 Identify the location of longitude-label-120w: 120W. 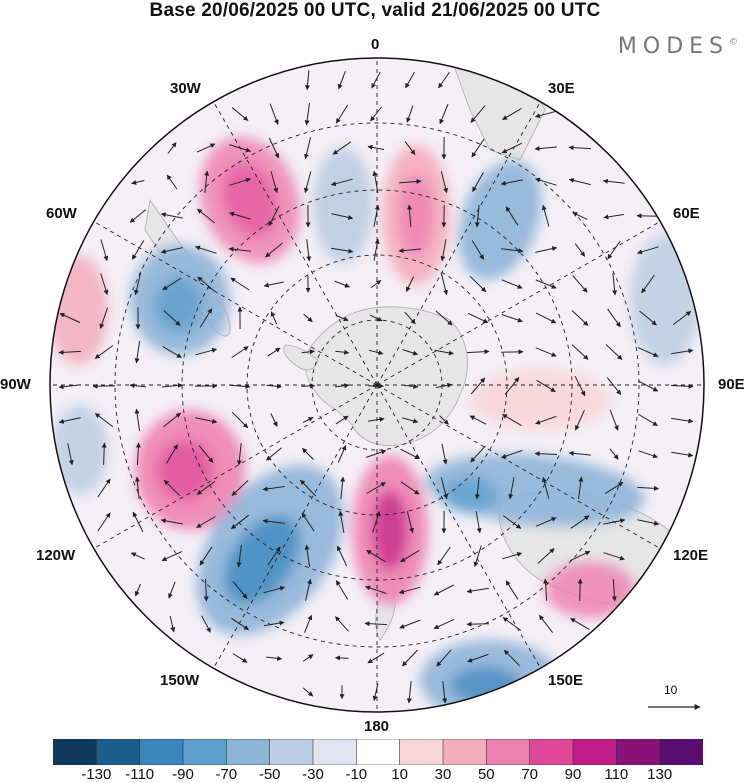
(56, 555).